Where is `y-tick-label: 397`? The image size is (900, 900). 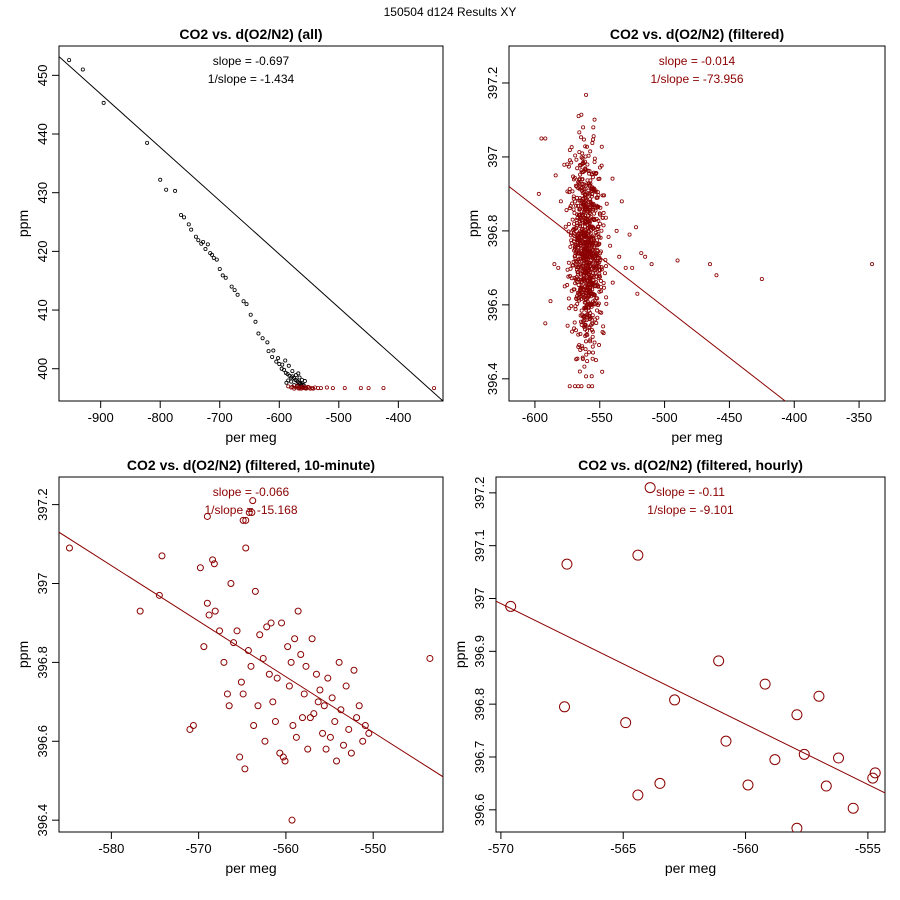 y-tick-label: 397 is located at coordinates (492, 157).